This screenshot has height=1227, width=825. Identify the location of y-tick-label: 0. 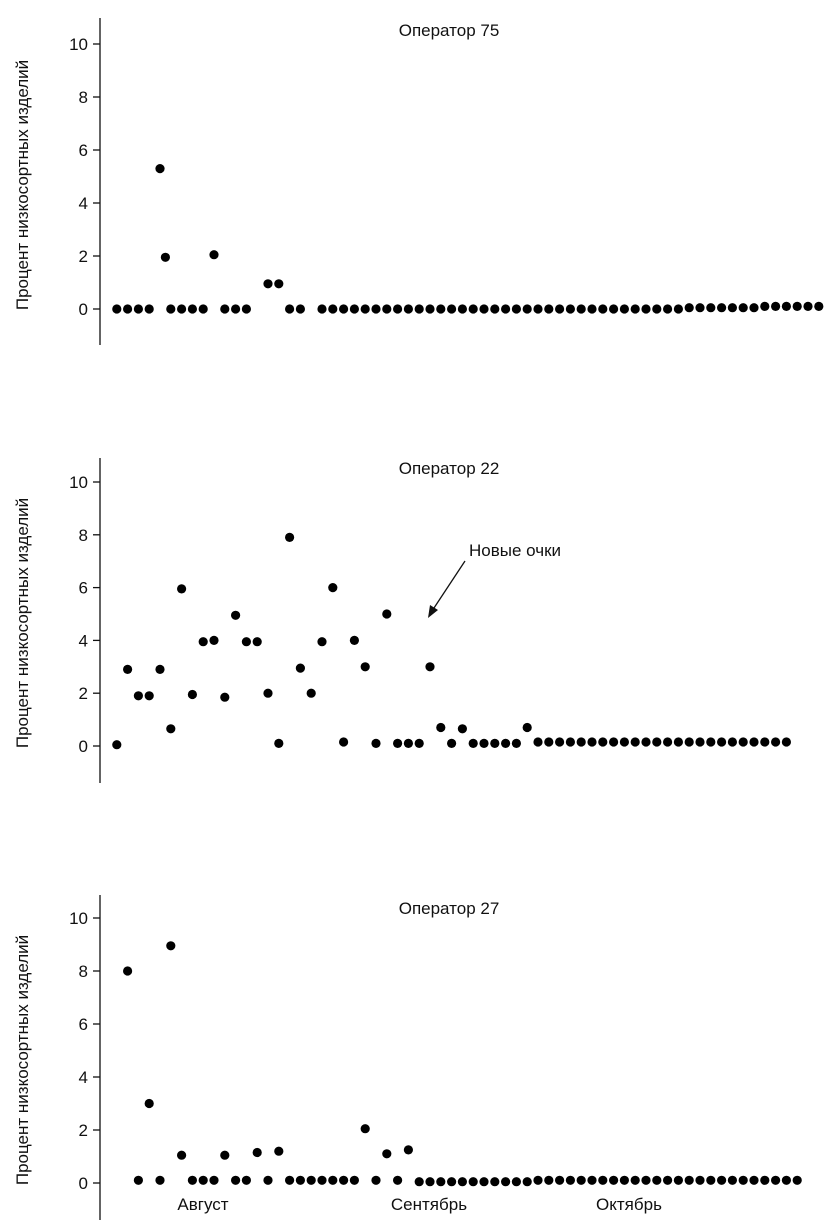
(83, 1183).